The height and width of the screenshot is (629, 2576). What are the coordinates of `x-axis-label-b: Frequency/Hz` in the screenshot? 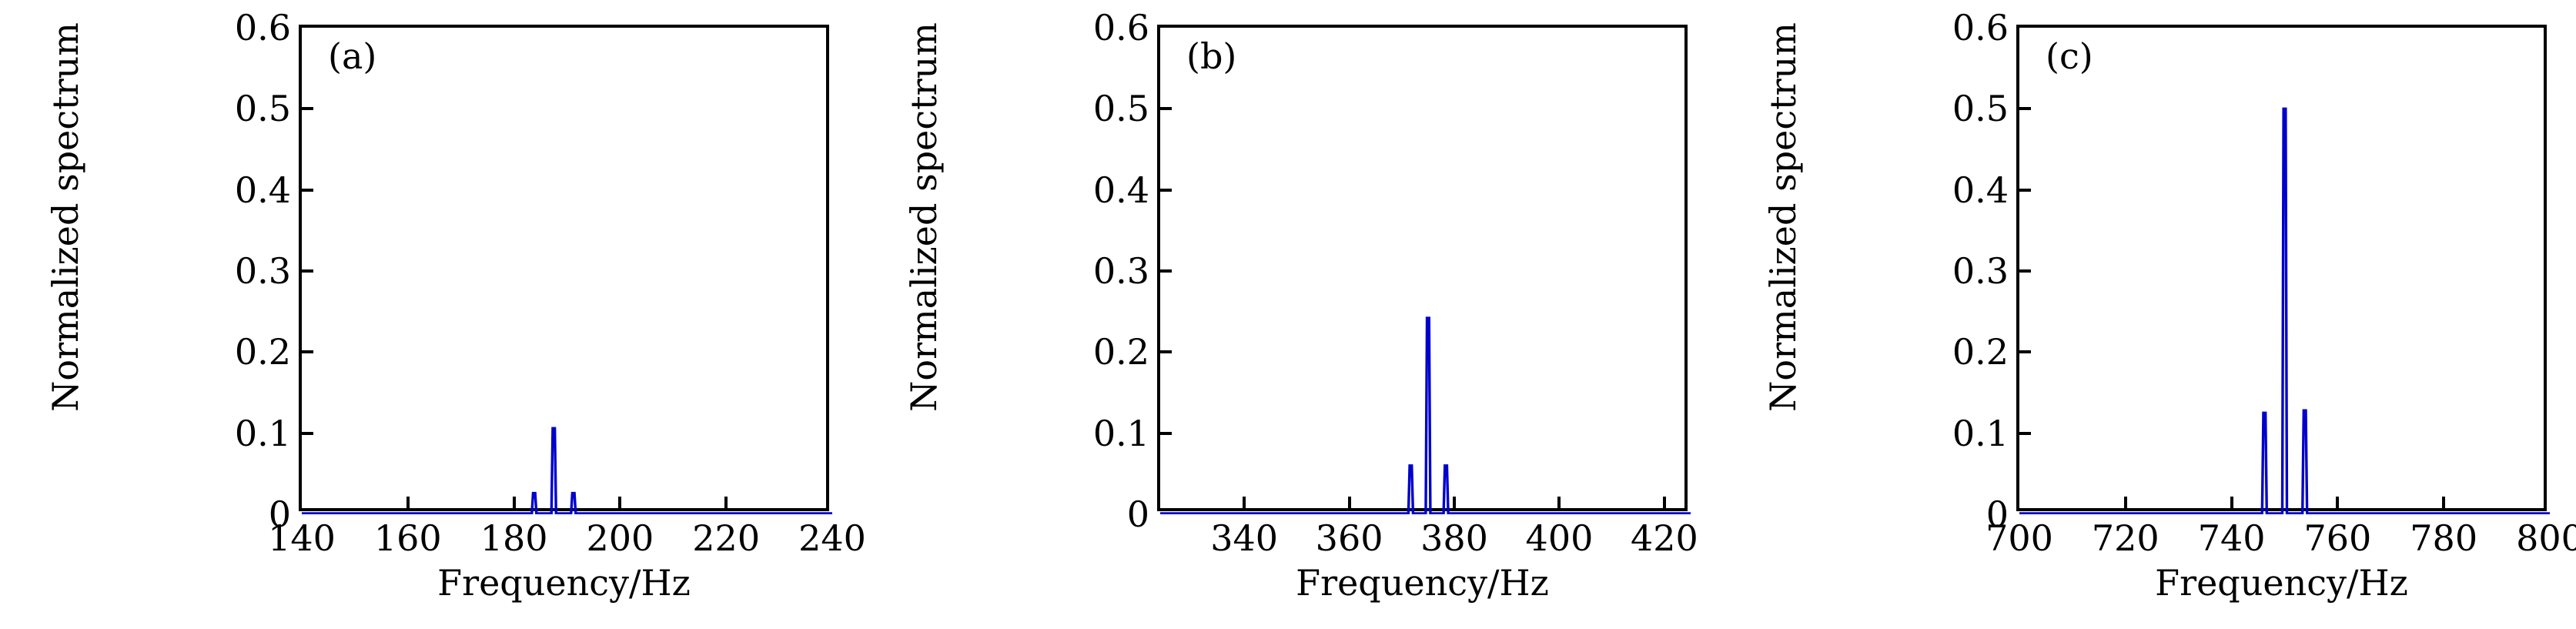 It's located at (1423, 583).